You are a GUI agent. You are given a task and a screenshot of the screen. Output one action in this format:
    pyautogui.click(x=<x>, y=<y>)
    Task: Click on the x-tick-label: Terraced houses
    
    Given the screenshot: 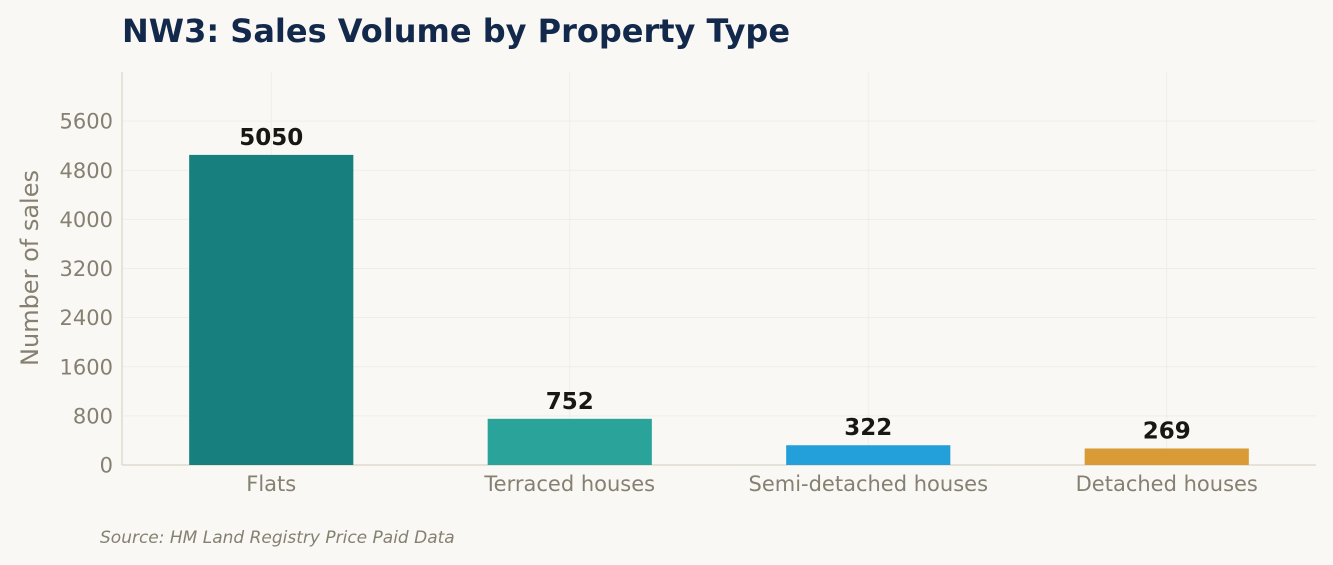 What is the action you would take?
    pyautogui.click(x=569, y=484)
    